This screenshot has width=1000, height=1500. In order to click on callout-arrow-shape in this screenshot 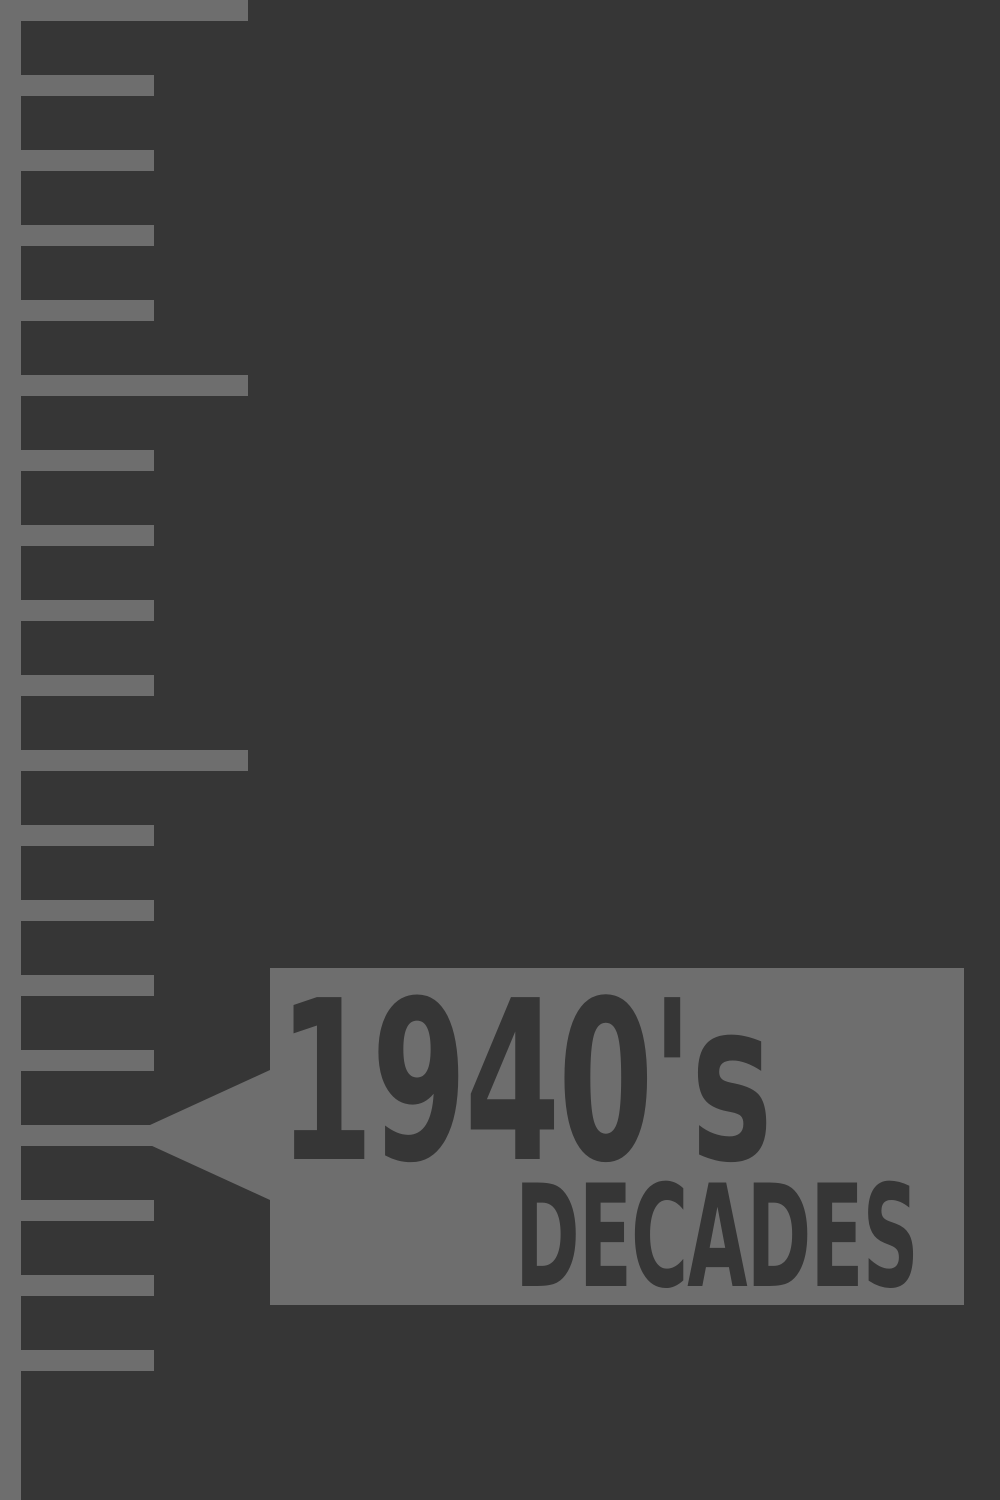, I will do `click(210, 1135)`.